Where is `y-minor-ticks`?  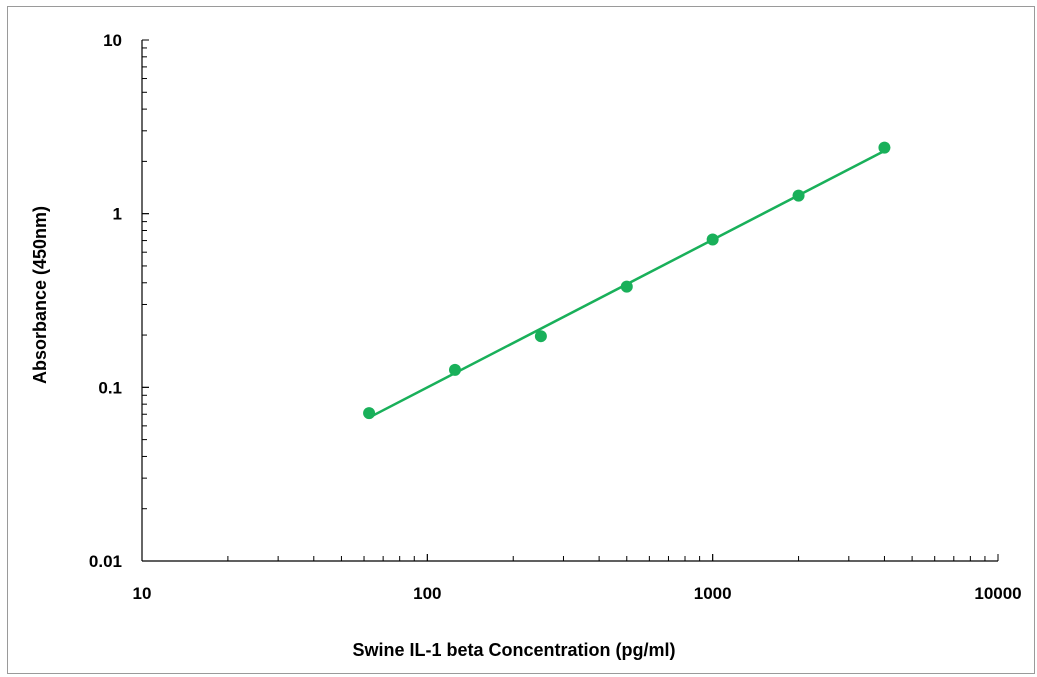
y-minor-ticks is located at coordinates (145, 300).